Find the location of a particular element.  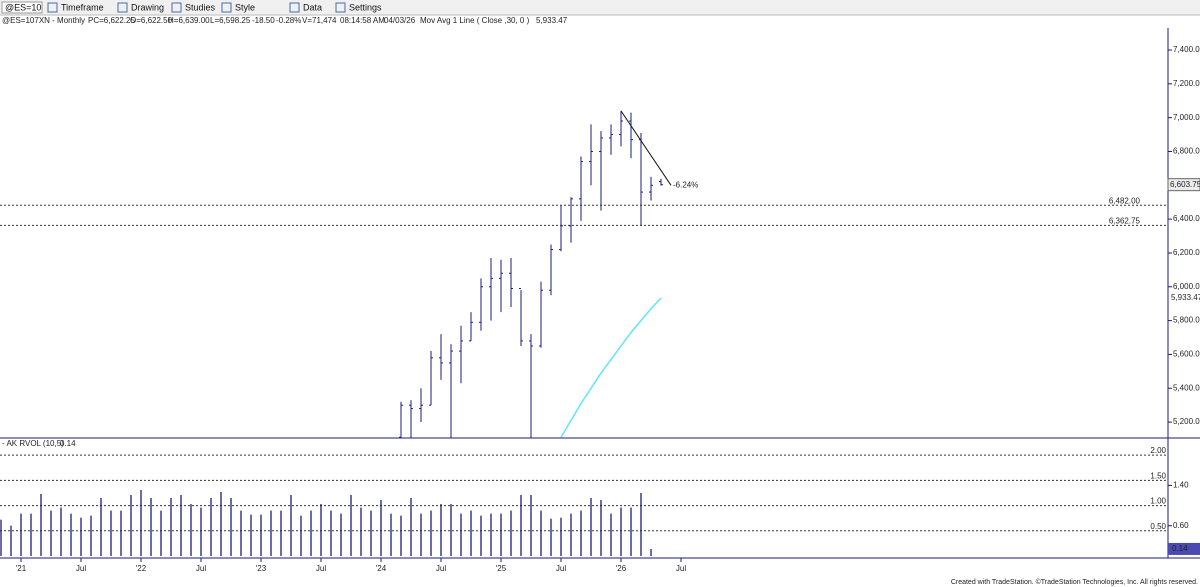

y-tick-label: 0.60 is located at coordinates (1181, 525).